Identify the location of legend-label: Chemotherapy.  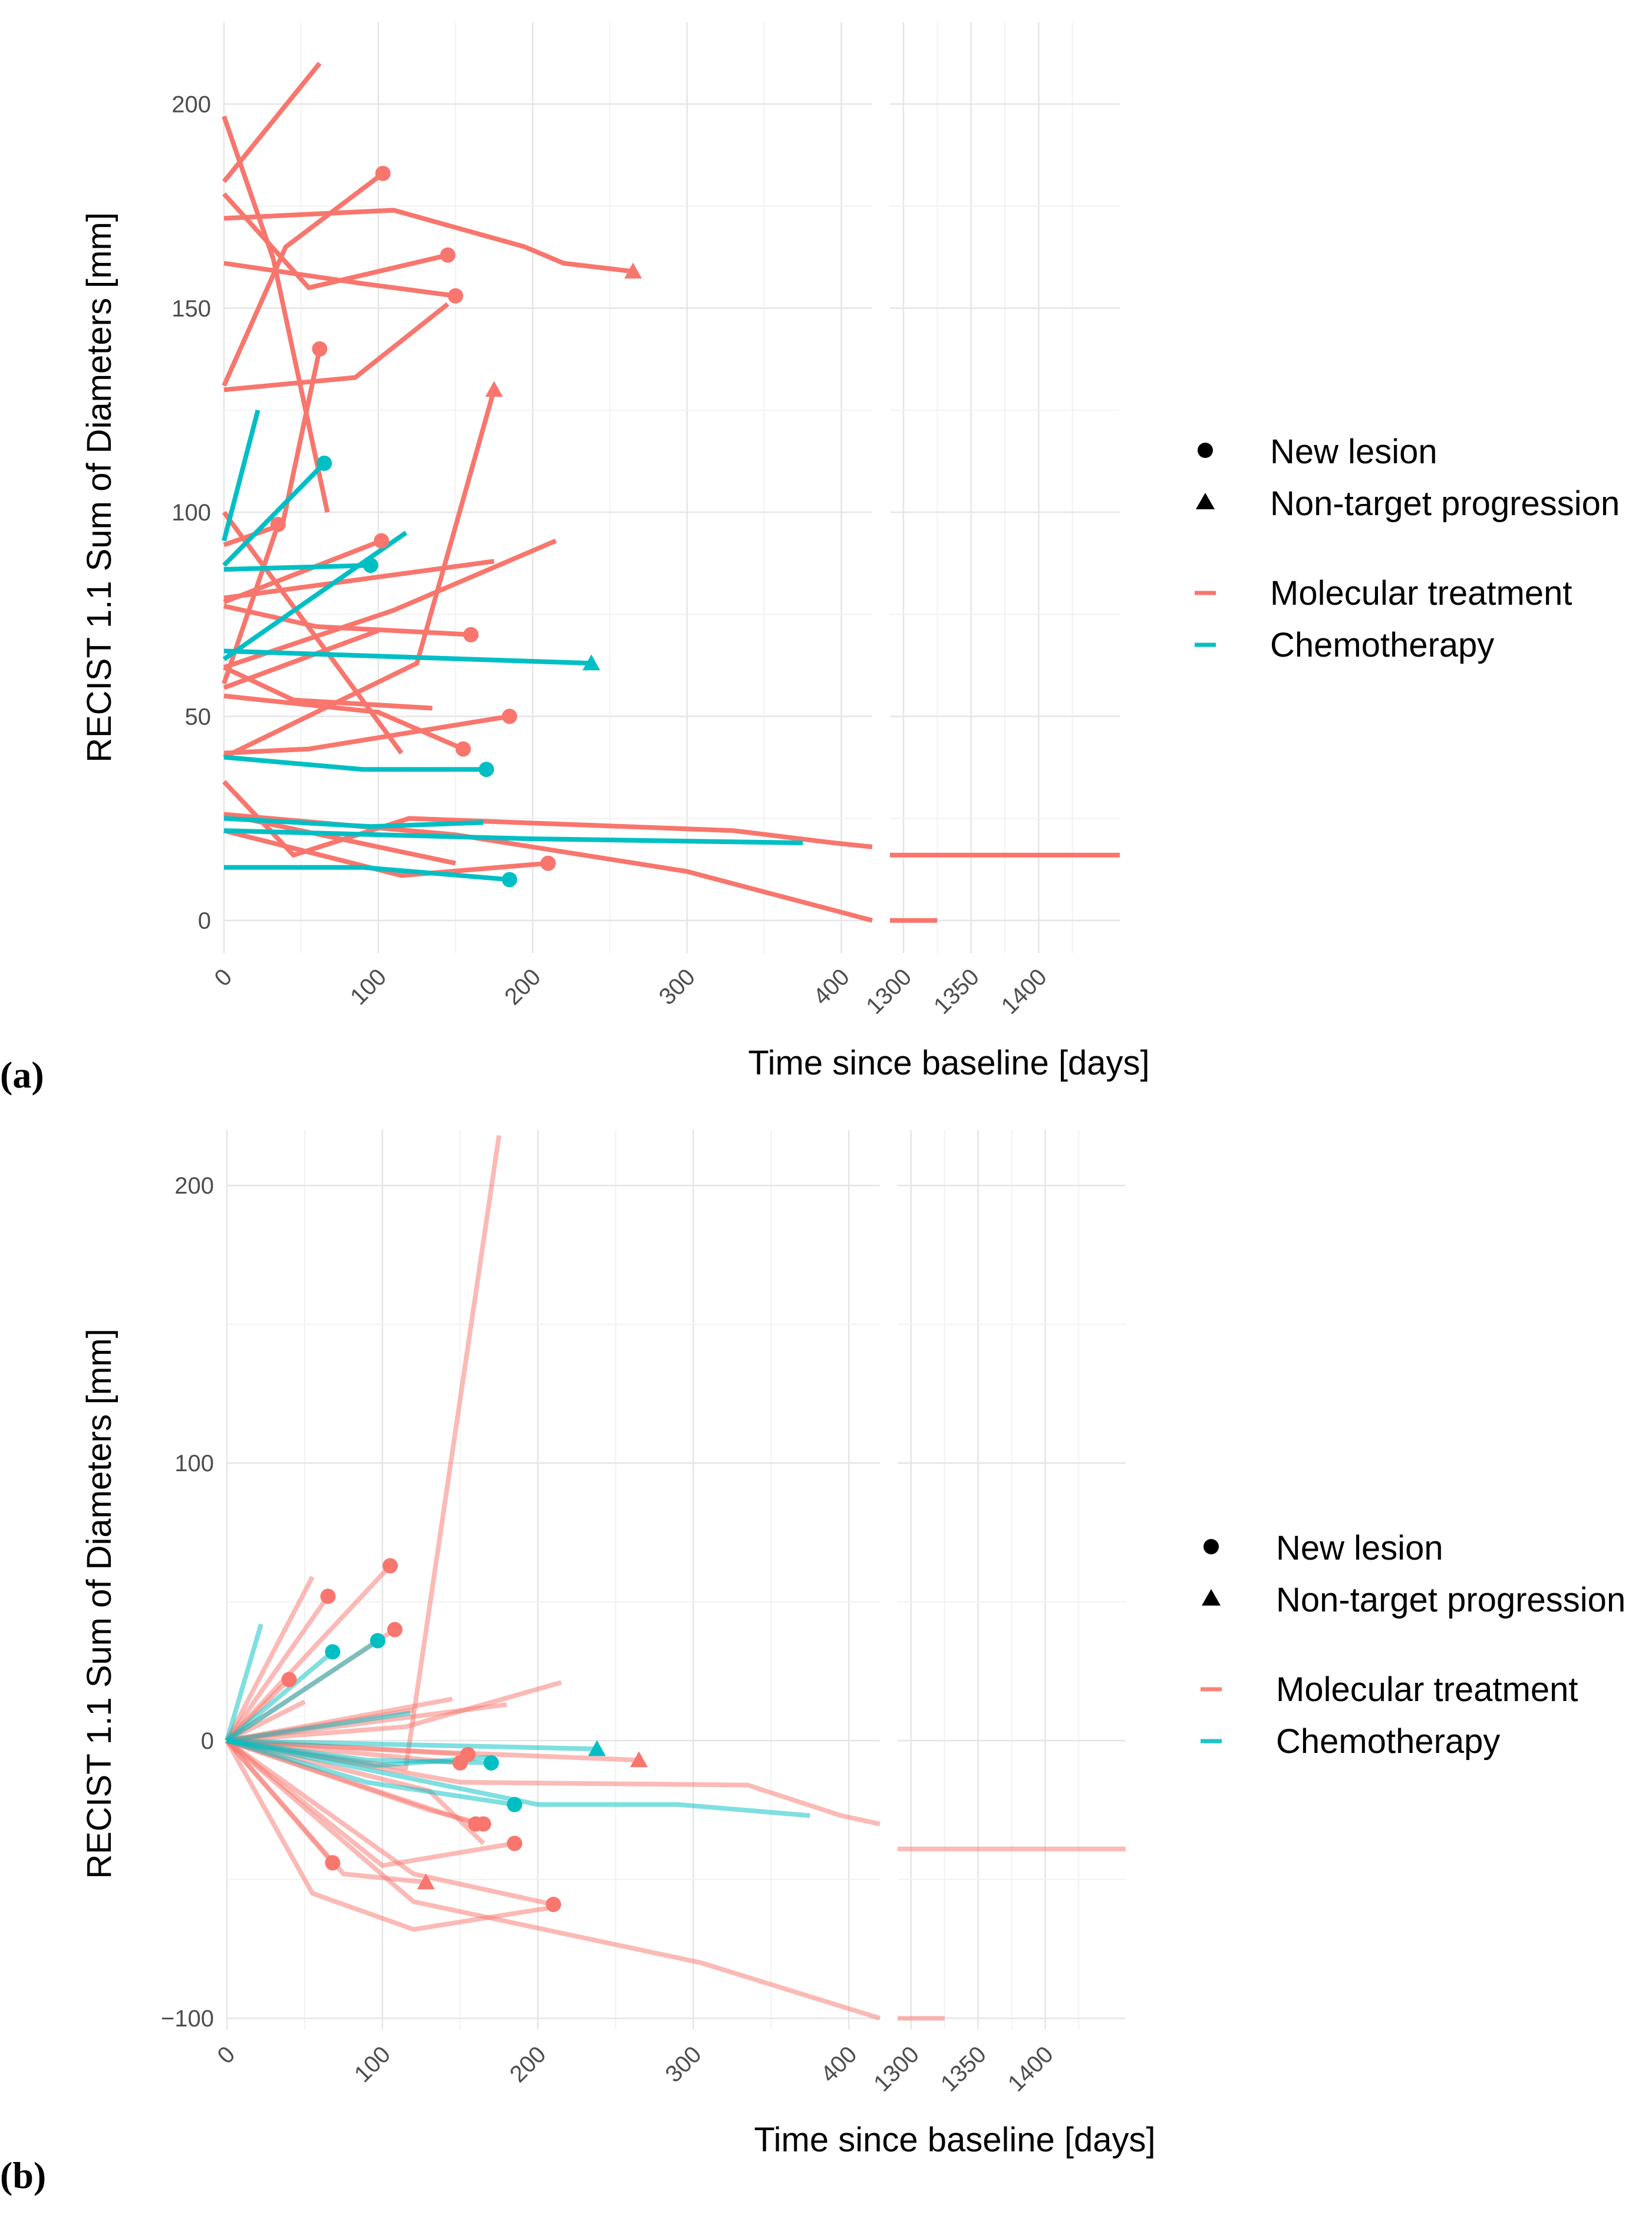
(1382, 645).